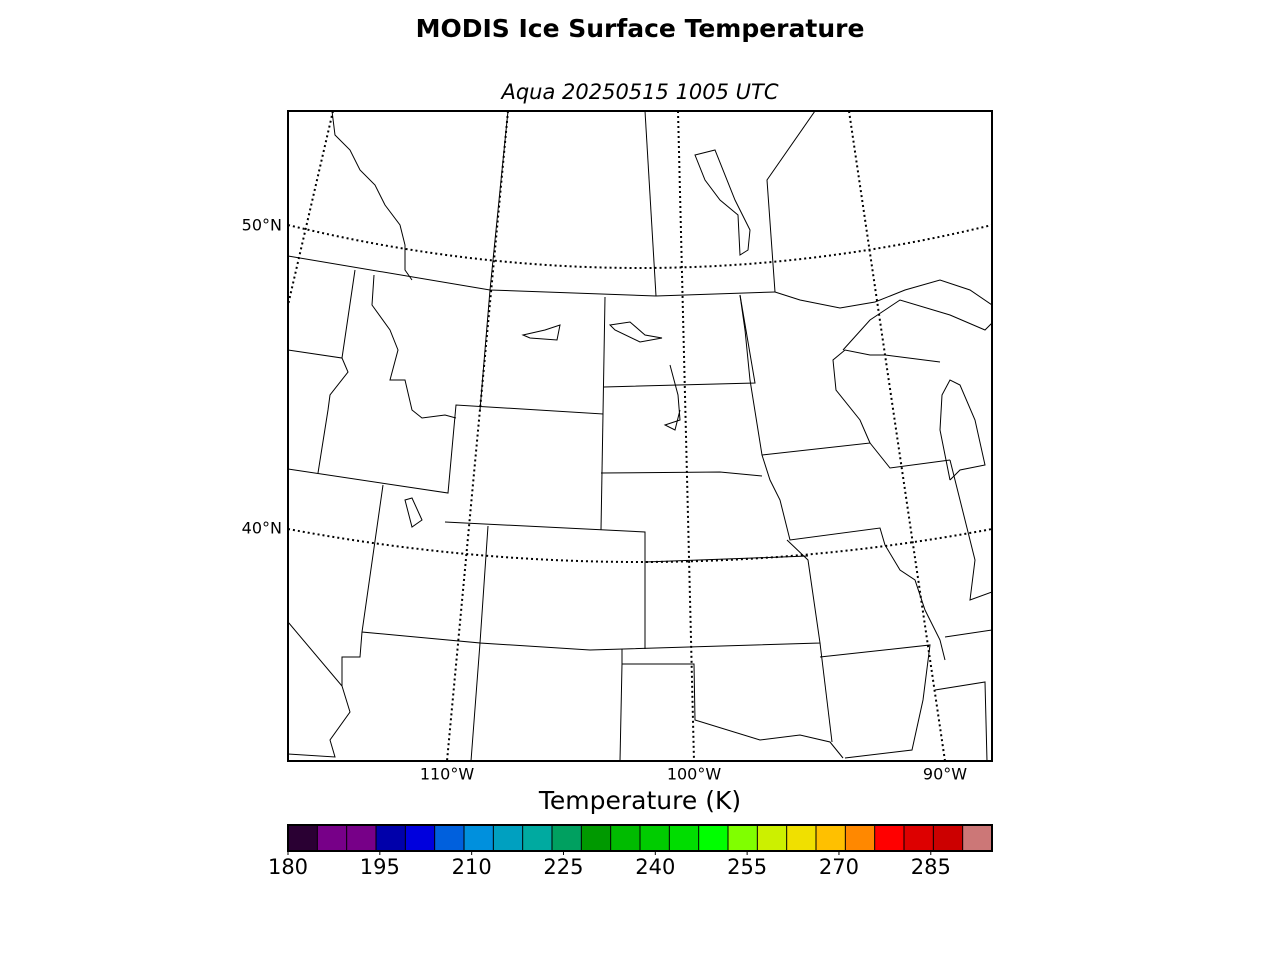 This screenshot has height=964, width=1280. What do you see at coordinates (655, 867) in the screenshot?
I see `tick-label: 240` at bounding box center [655, 867].